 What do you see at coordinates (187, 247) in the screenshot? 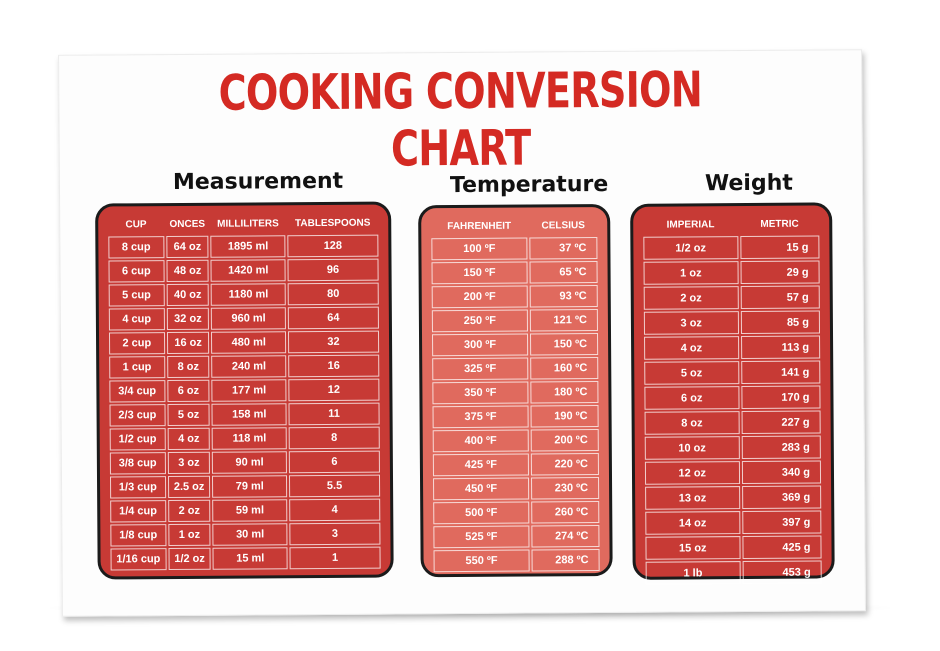
I see `measurement-cell: 64 oz` at bounding box center [187, 247].